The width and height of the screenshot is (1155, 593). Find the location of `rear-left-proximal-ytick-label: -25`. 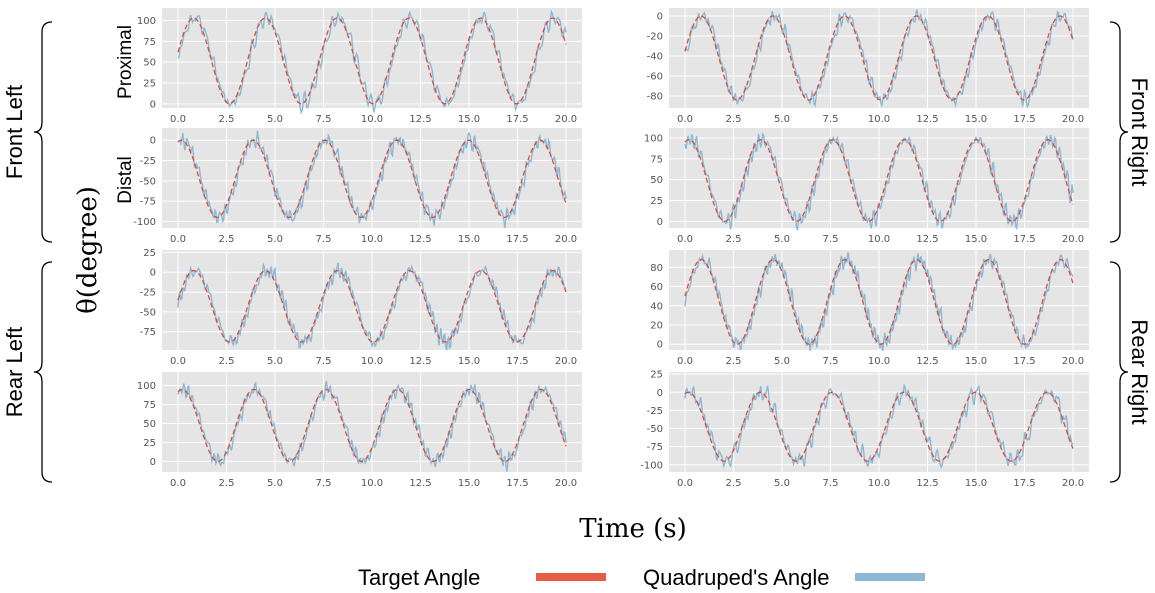

rear-left-proximal-ytick-label: -25 is located at coordinates (148, 293).